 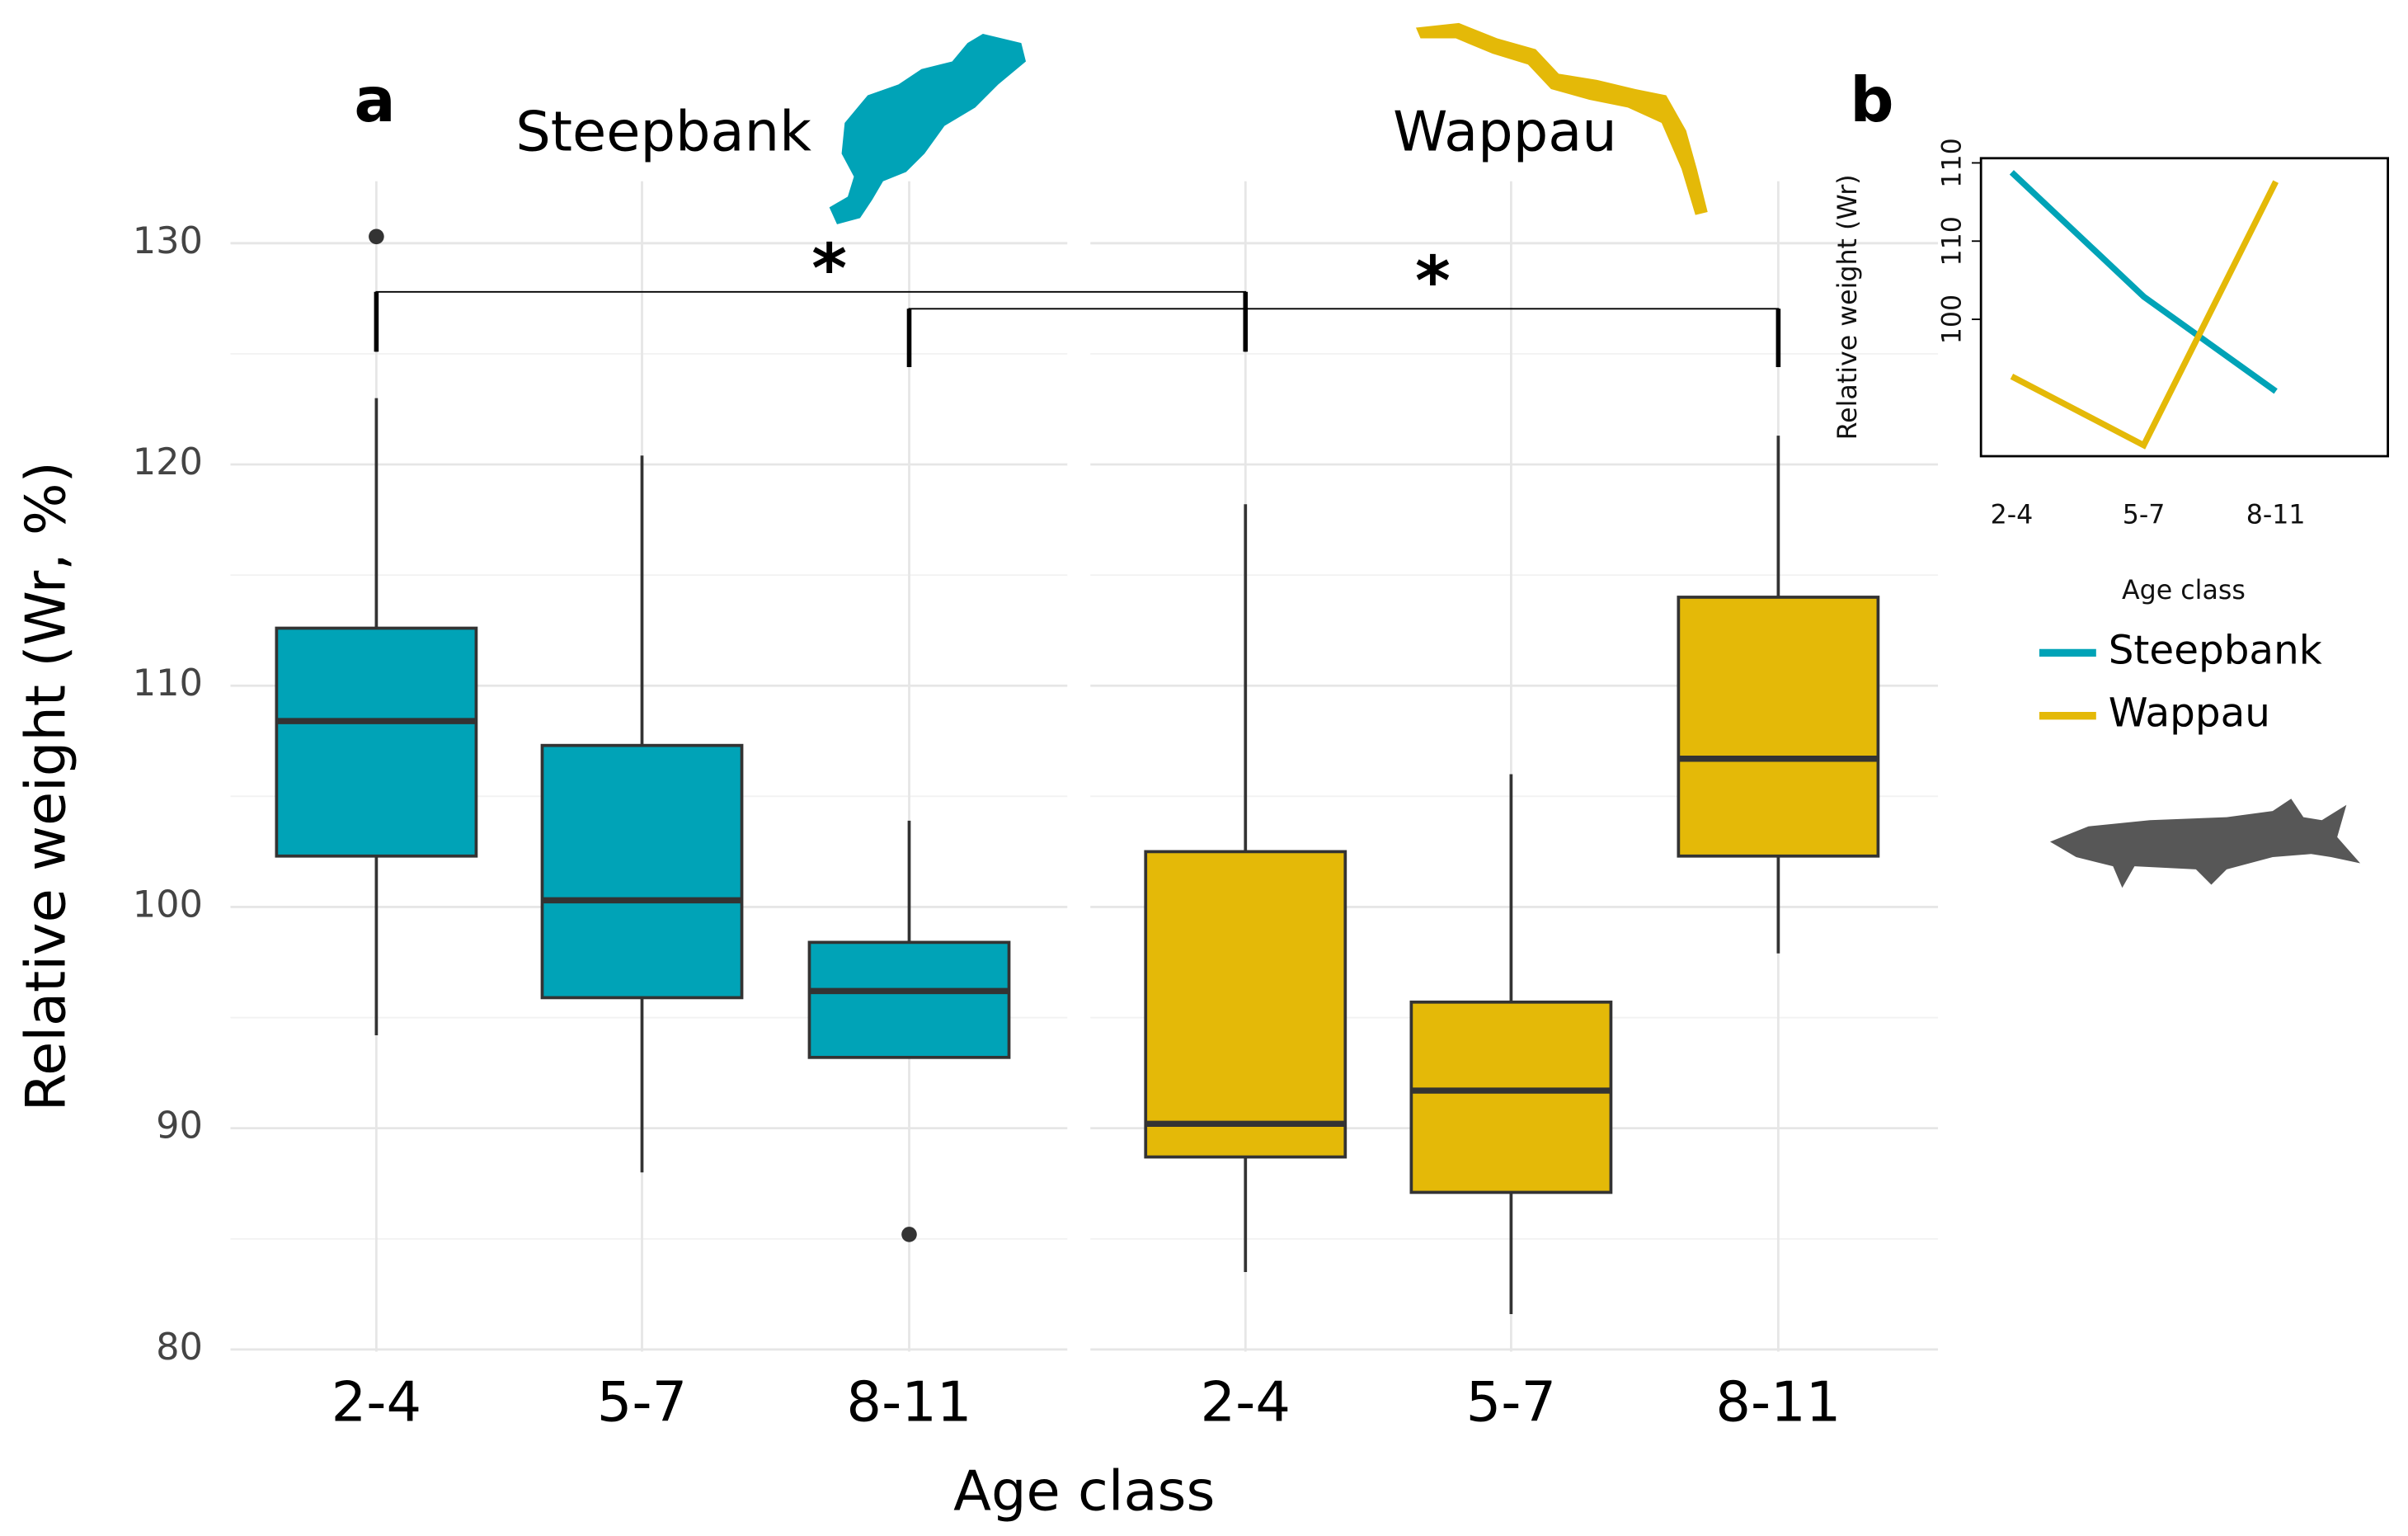 I want to click on lake-icon, so click(x=928, y=128).